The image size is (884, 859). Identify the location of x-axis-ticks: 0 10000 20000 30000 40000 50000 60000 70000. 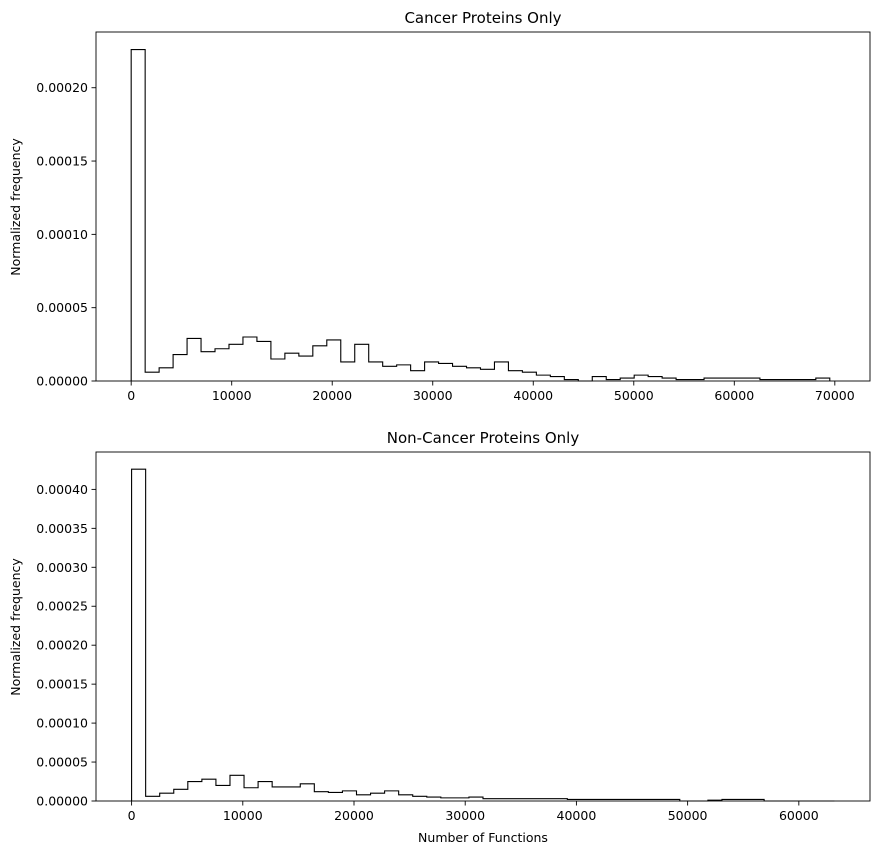
(491, 392).